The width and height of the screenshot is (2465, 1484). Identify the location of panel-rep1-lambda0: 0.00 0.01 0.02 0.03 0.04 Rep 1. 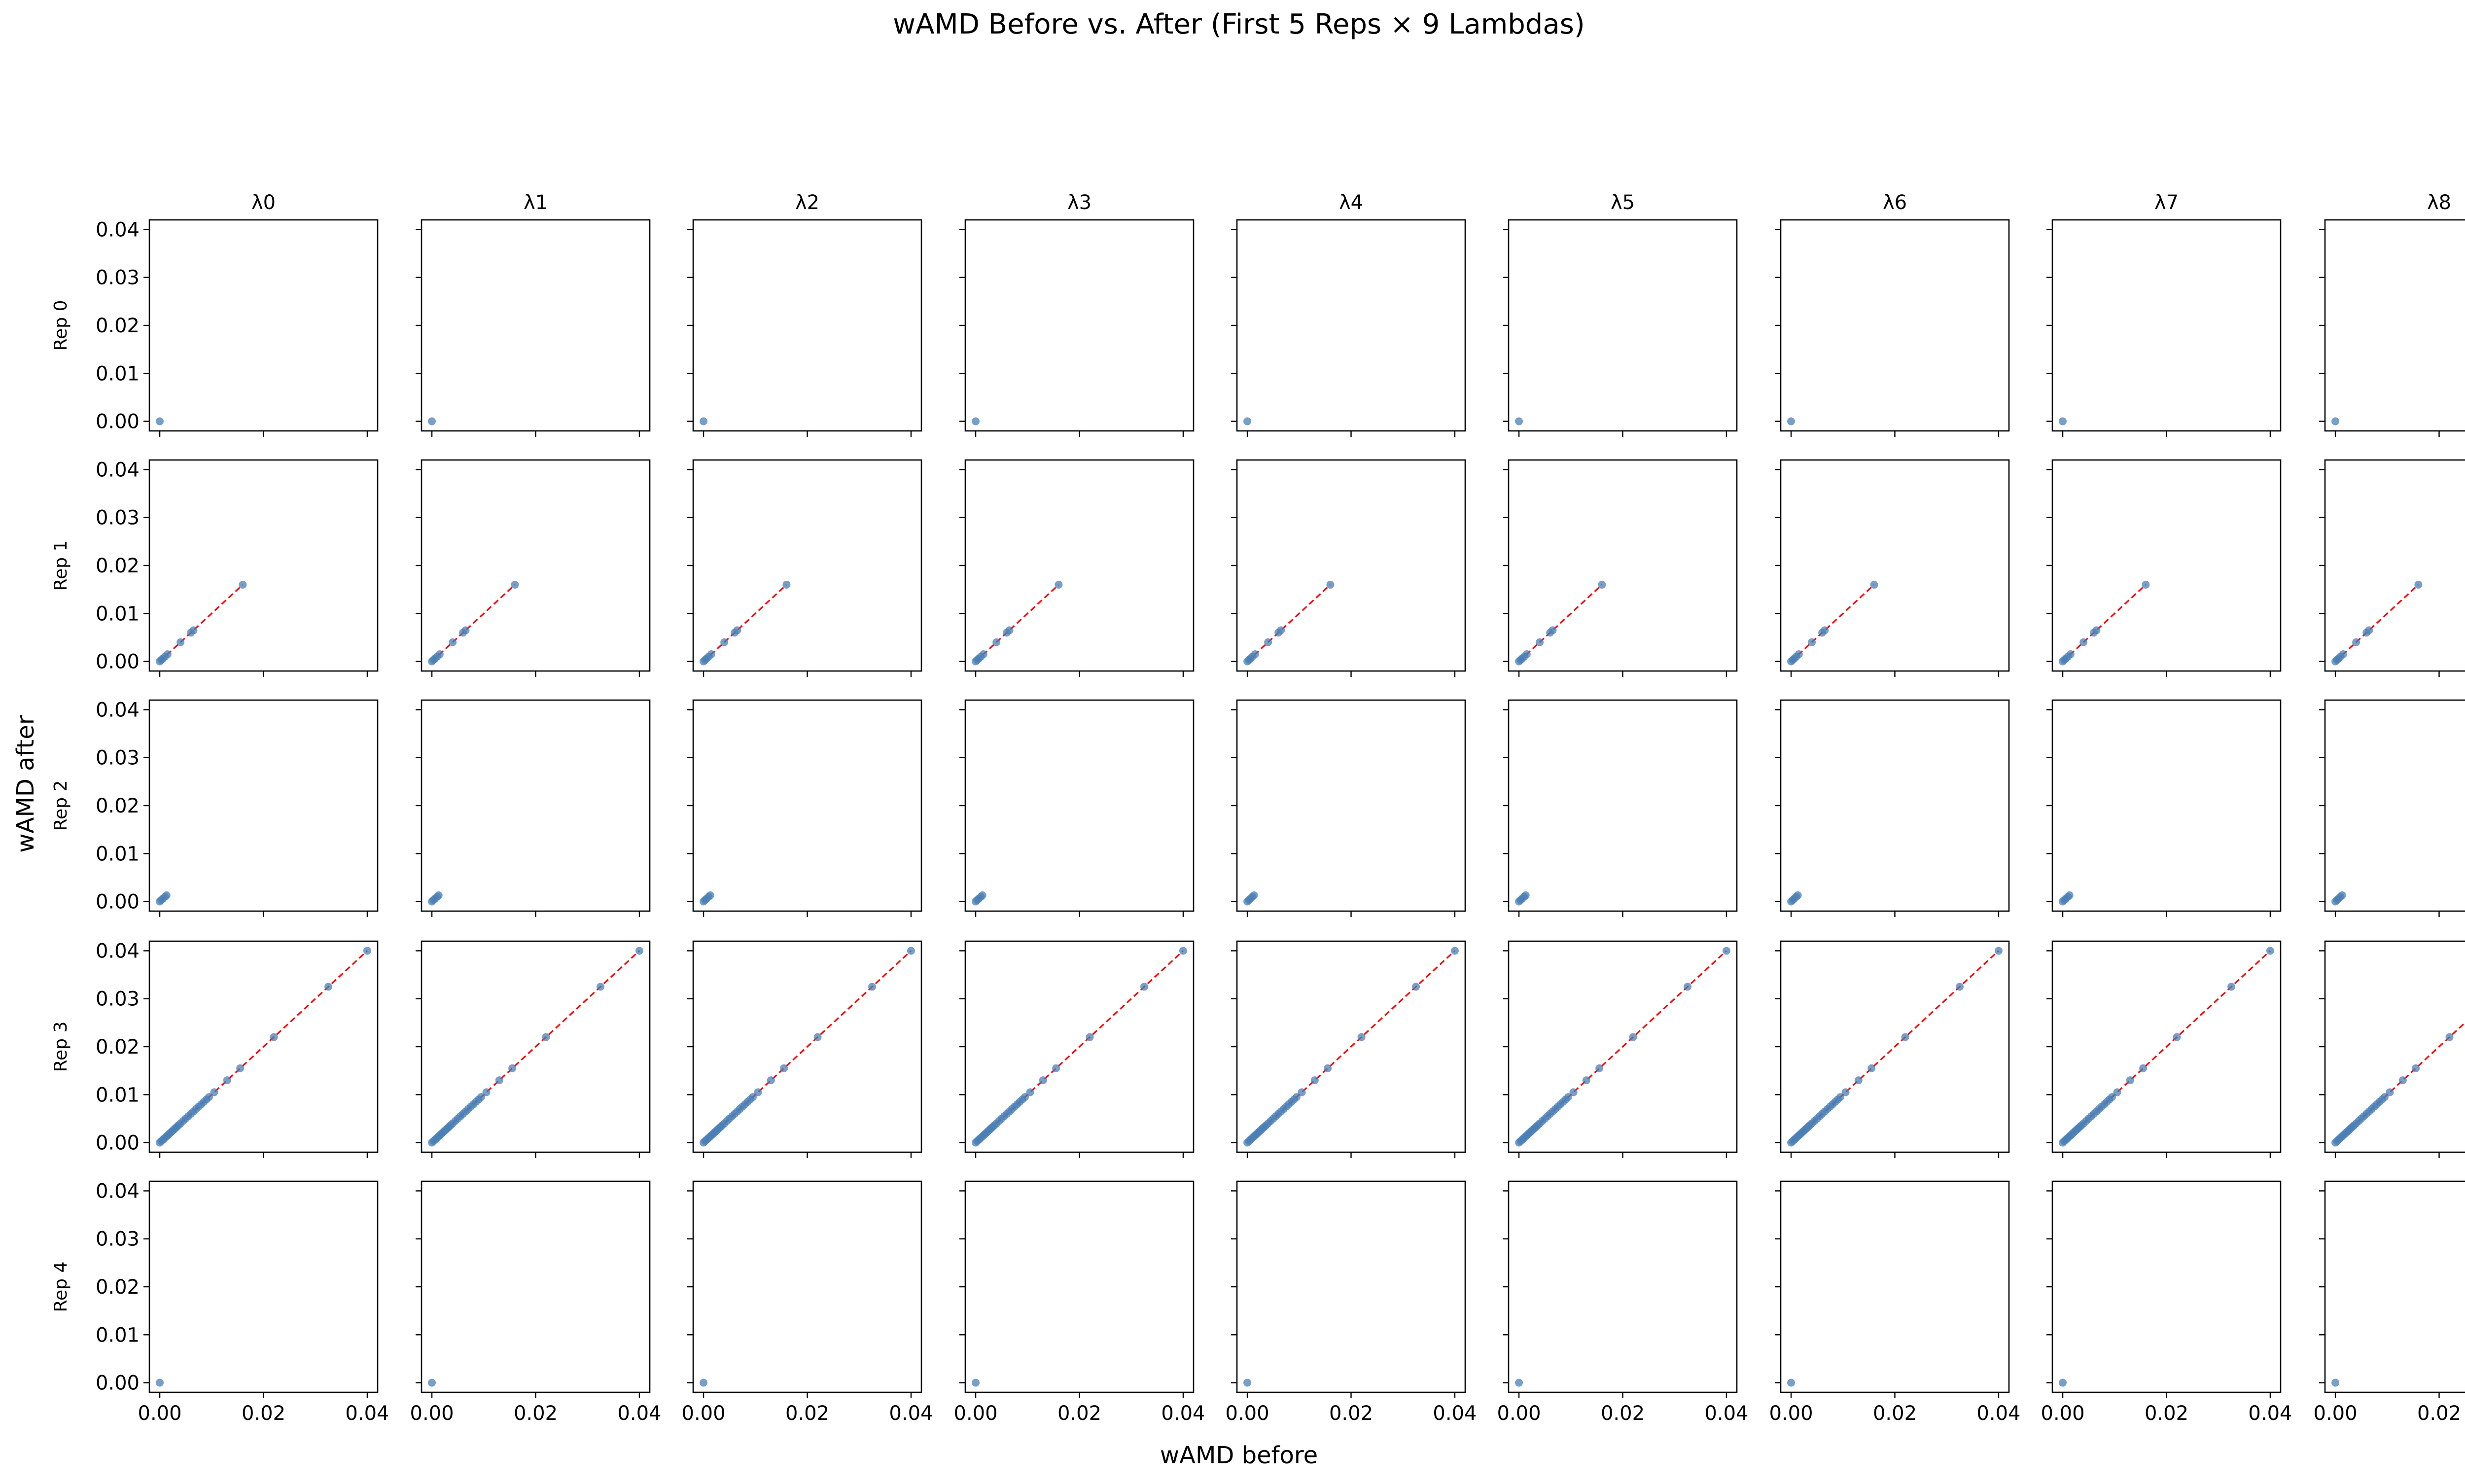
(215, 568).